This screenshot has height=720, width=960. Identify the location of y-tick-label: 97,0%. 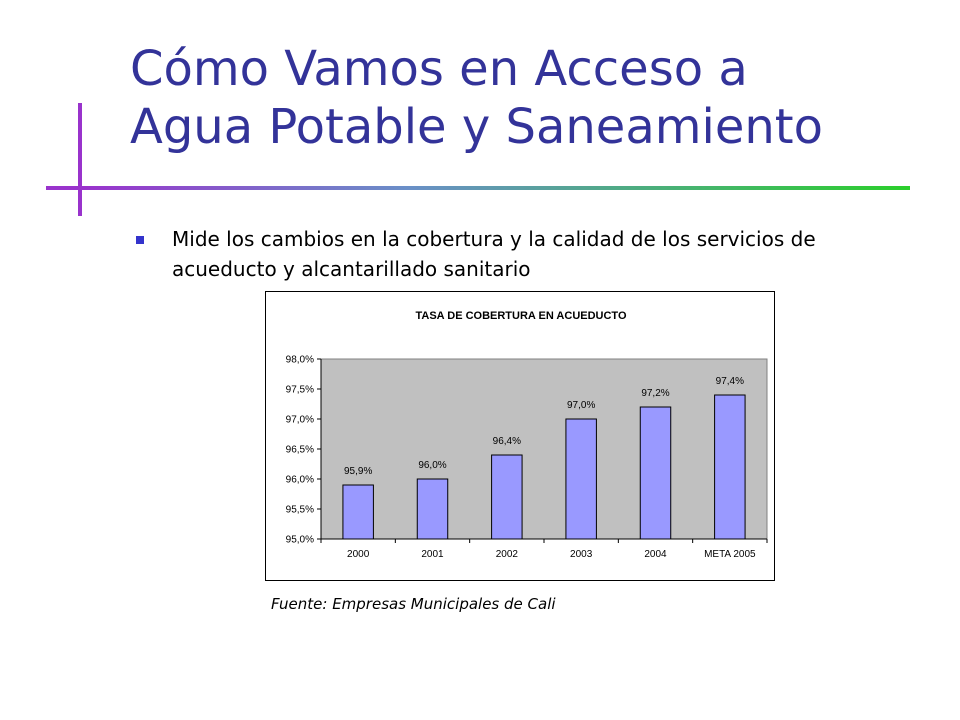
(300, 420).